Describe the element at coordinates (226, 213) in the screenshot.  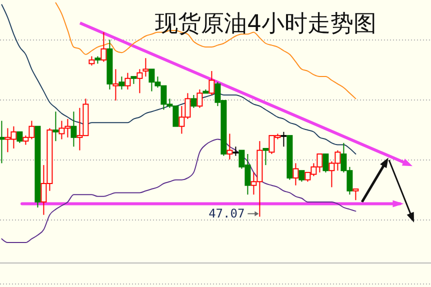
I see `annotation: 47.07` at that location.